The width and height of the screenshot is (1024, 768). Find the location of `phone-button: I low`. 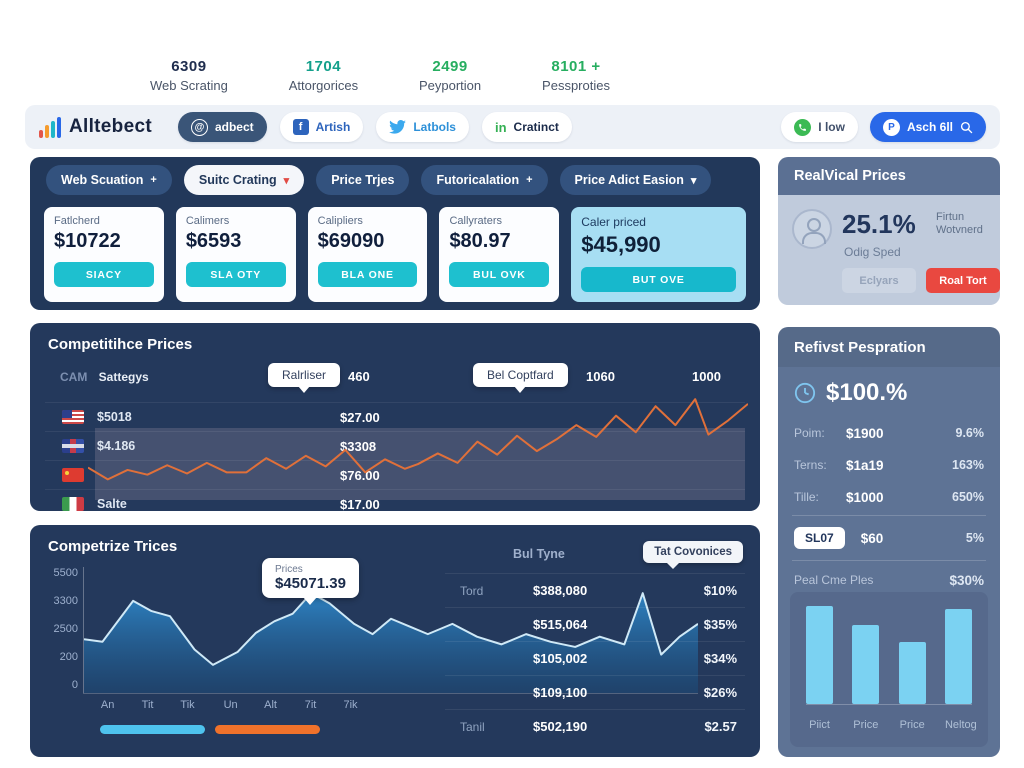

phone-button: I low is located at coordinates (819, 127).